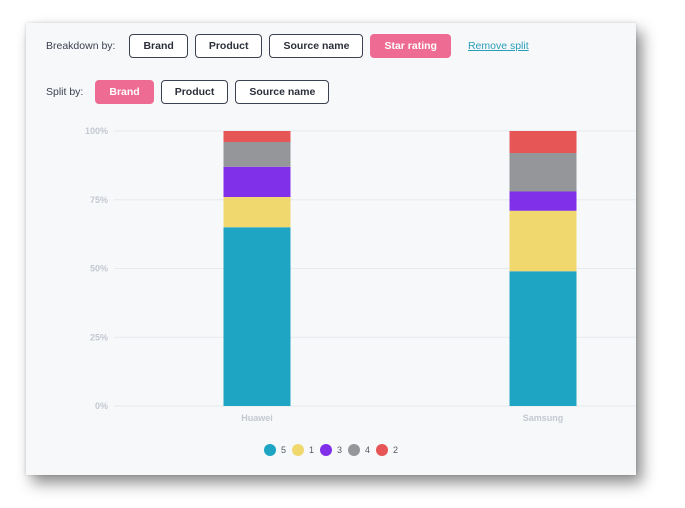  What do you see at coordinates (99, 337) in the screenshot?
I see `y-tick-label: 25%` at bounding box center [99, 337].